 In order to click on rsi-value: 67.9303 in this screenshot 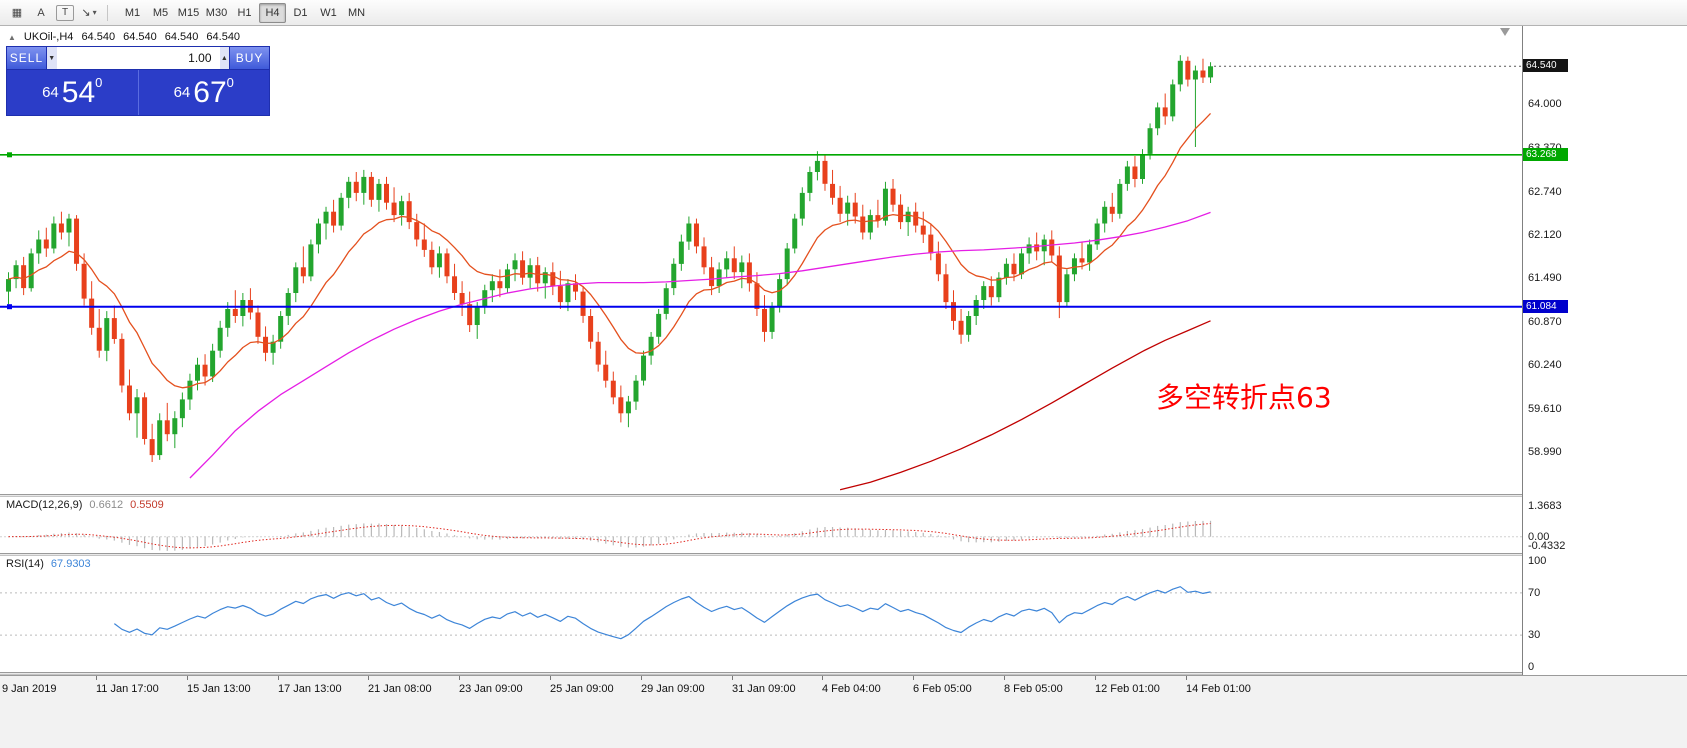, I will do `click(70, 564)`.